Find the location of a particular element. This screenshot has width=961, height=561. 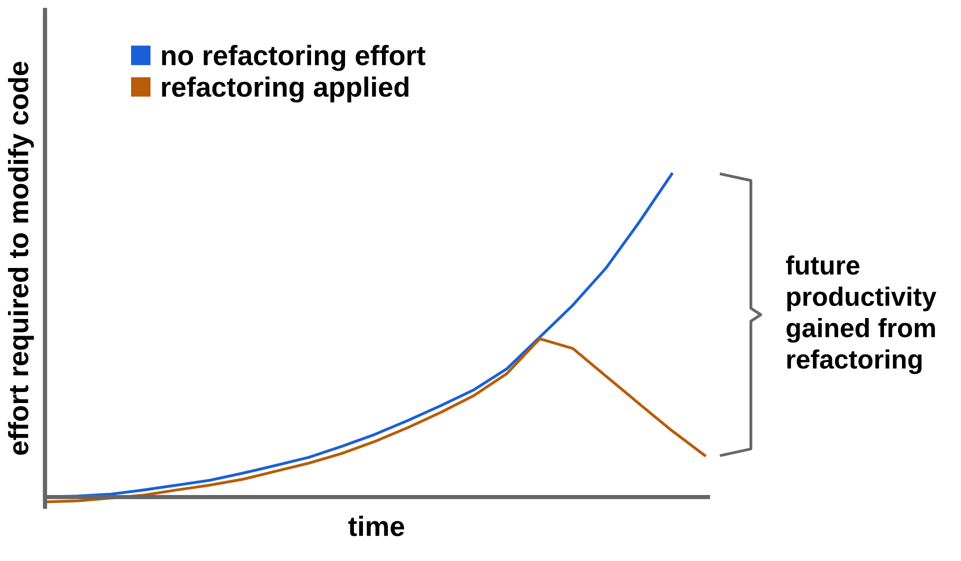

y-axis-title: effort required to modify code is located at coordinates (21, 258).